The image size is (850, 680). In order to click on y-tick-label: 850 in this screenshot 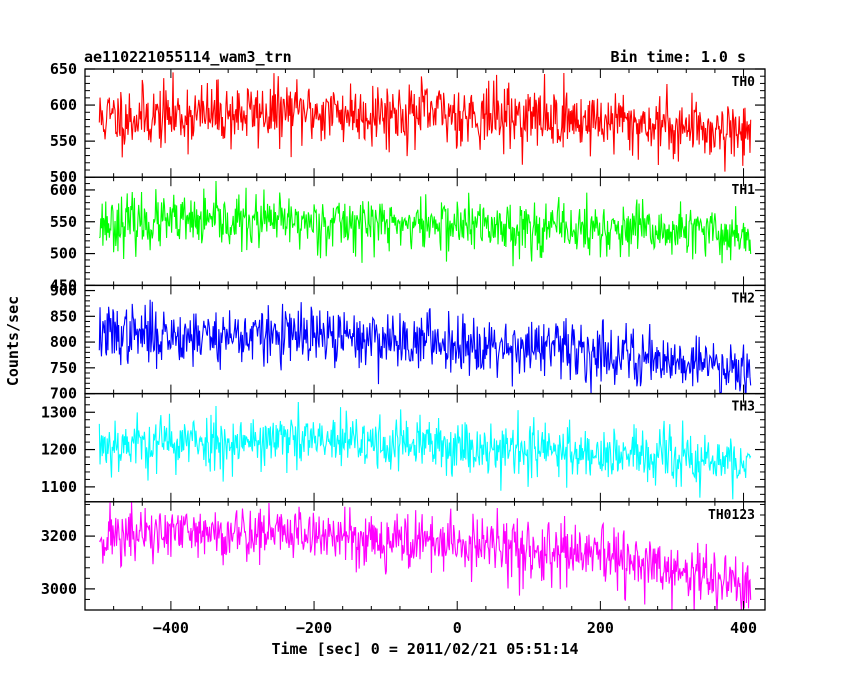, I will do `click(63, 316)`.